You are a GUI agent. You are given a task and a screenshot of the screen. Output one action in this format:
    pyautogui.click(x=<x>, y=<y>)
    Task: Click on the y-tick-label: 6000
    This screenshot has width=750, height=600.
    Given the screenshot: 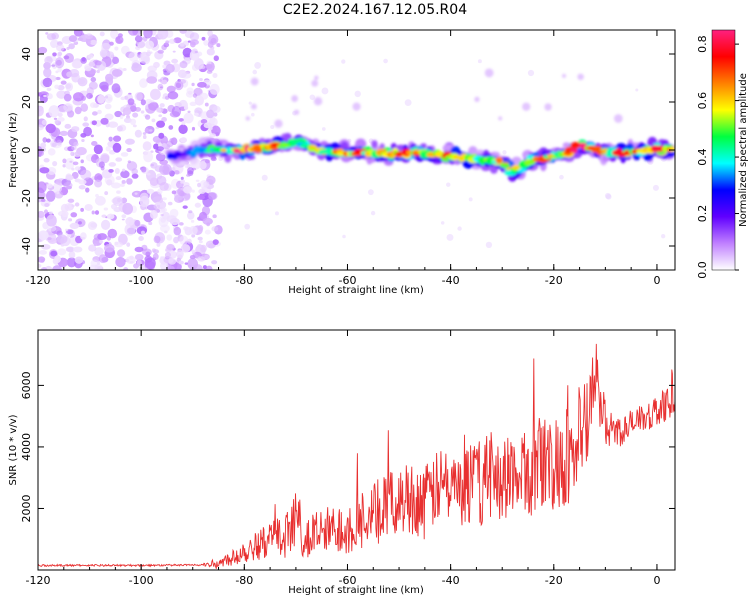 What is the action you would take?
    pyautogui.click(x=26, y=385)
    